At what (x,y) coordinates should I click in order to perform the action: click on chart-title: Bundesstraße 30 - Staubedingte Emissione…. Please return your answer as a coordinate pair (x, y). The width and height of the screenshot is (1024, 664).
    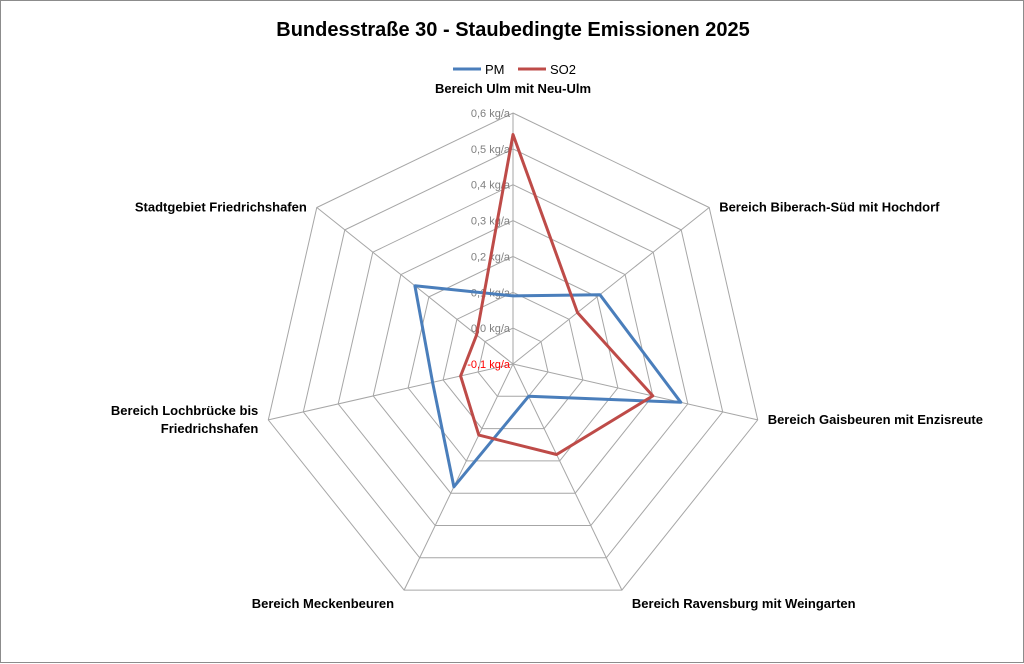
    Looking at the image, I should click on (512, 30).